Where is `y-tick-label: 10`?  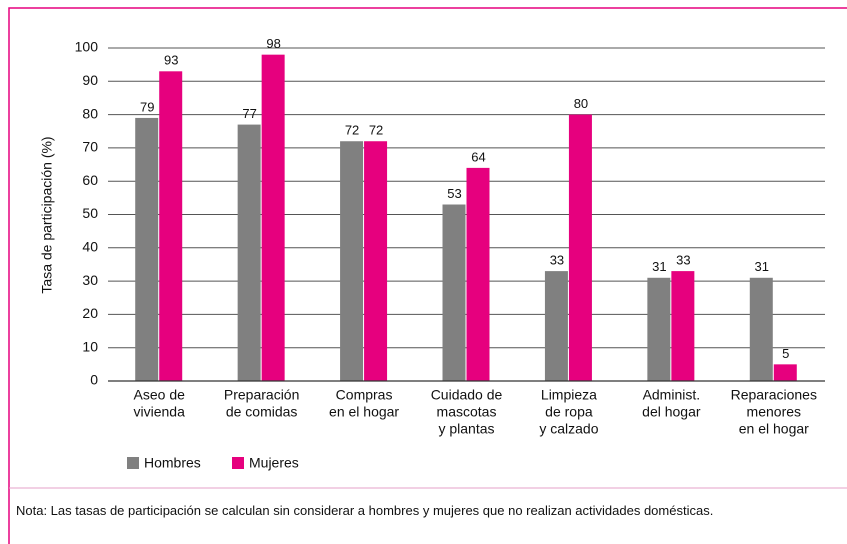
y-tick-label: 10 is located at coordinates (90, 346).